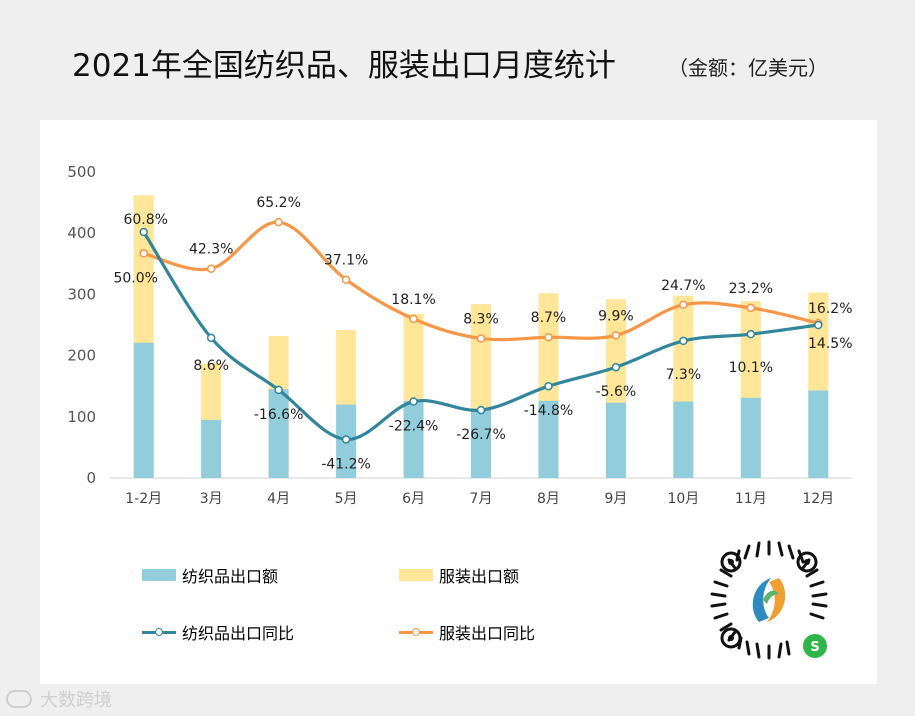 Image resolution: width=915 pixels, height=716 pixels. I want to click on legend-swatch-textile-line, so click(159, 632).